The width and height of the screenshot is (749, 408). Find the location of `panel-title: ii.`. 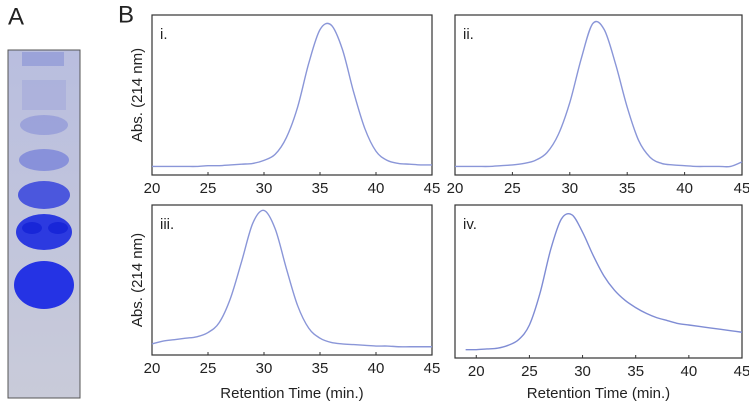

panel-title: ii. is located at coordinates (468, 34).